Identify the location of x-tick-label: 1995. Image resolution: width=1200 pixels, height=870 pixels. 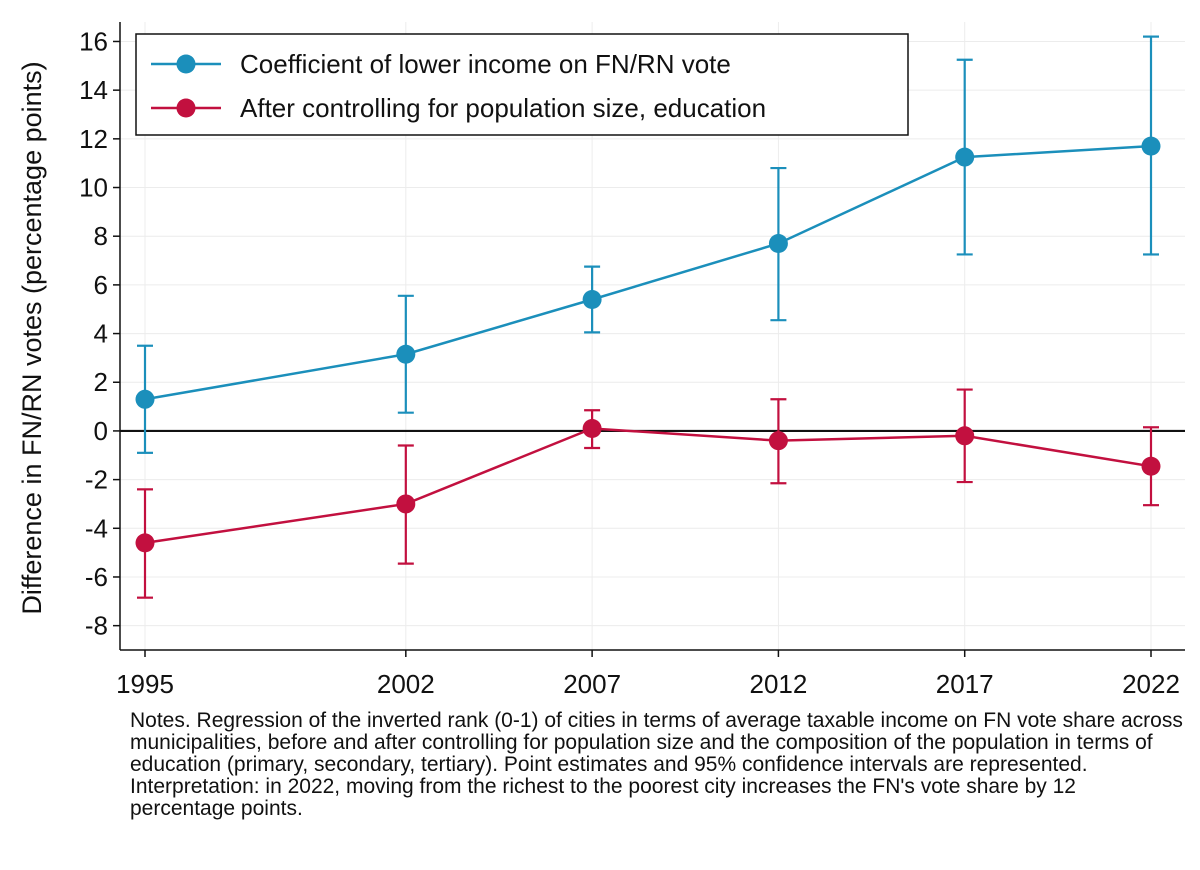
(145, 684).